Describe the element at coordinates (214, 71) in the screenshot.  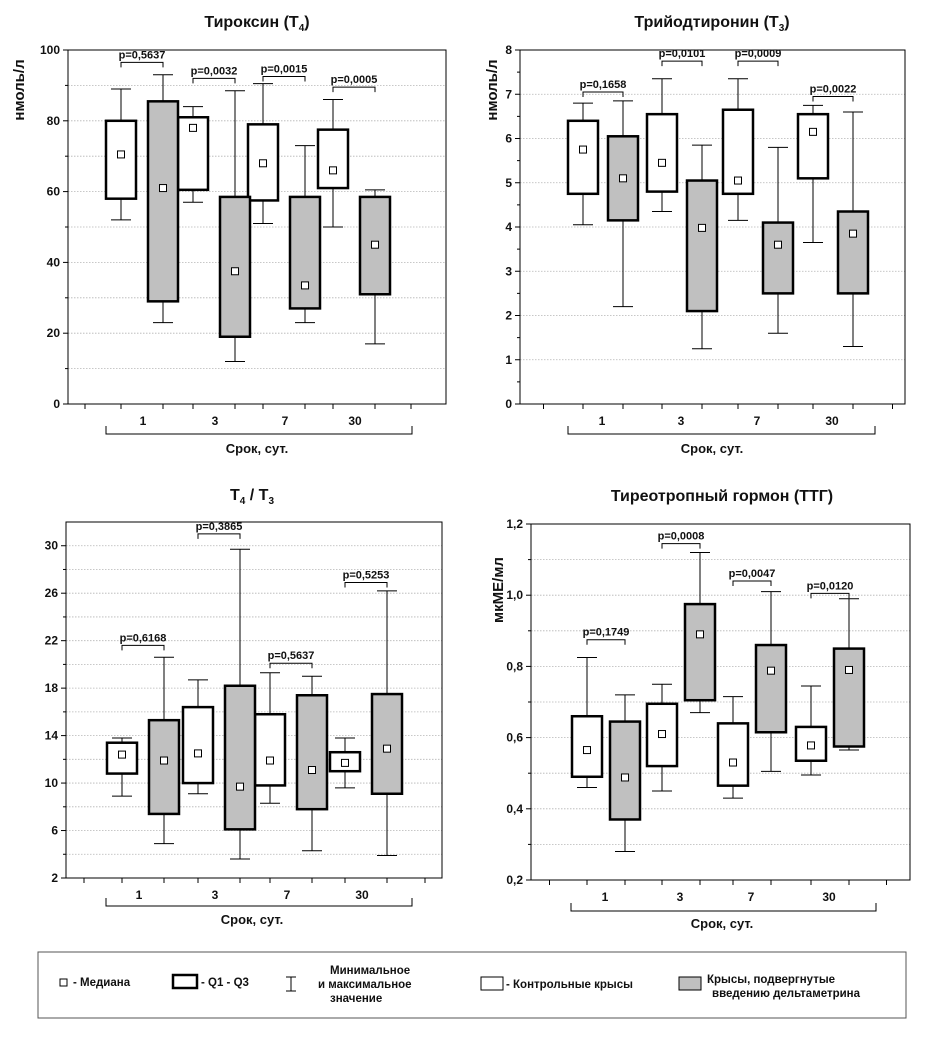
I see `pvalue-label: p=0,0032` at that location.